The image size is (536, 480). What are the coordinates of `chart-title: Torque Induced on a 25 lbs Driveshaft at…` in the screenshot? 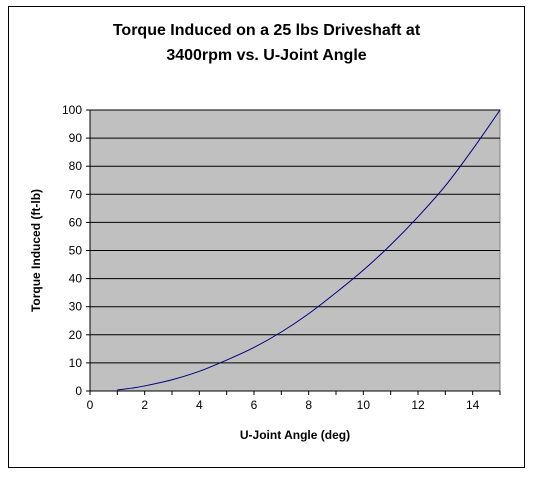 It's located at (266, 43).